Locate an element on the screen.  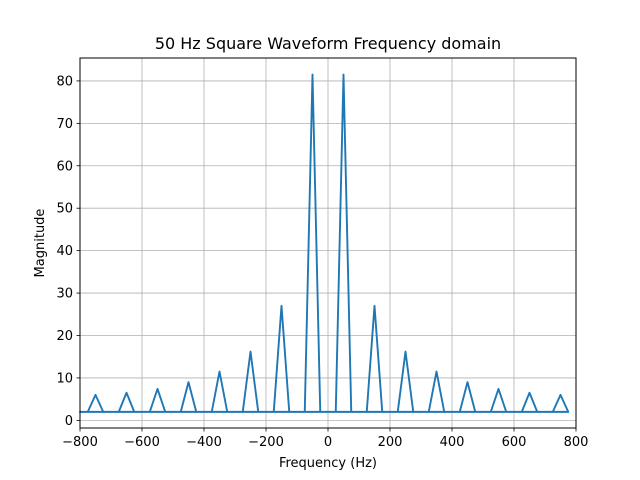
x-axis: −800 −600 −400 −200 0 200 400 600 800 is located at coordinates (325, 439).